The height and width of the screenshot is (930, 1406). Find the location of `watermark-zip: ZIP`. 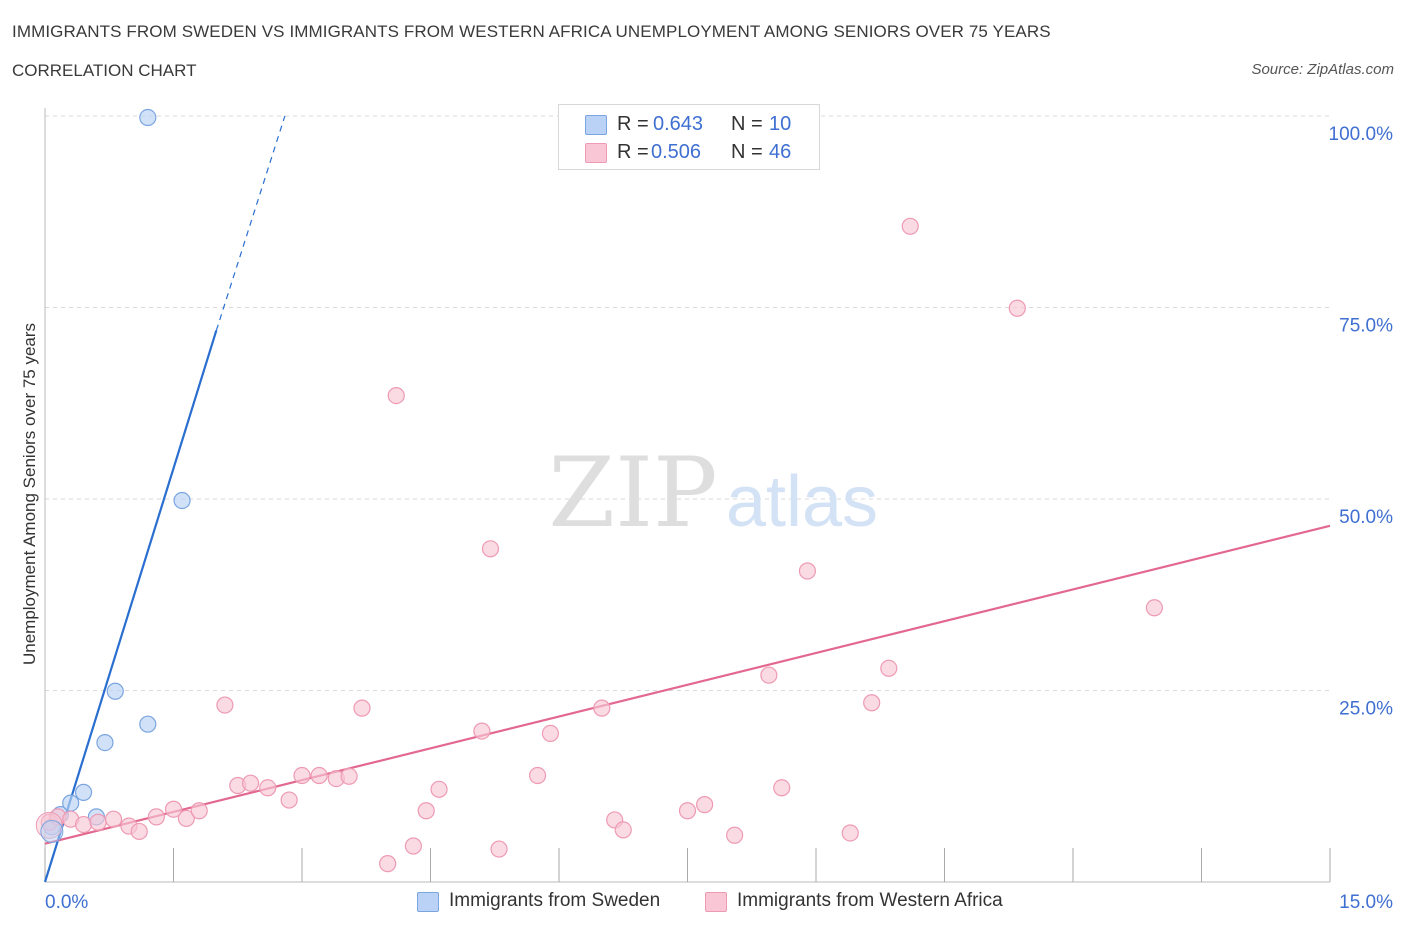

watermark-zip: ZIP is located at coordinates (632, 493).